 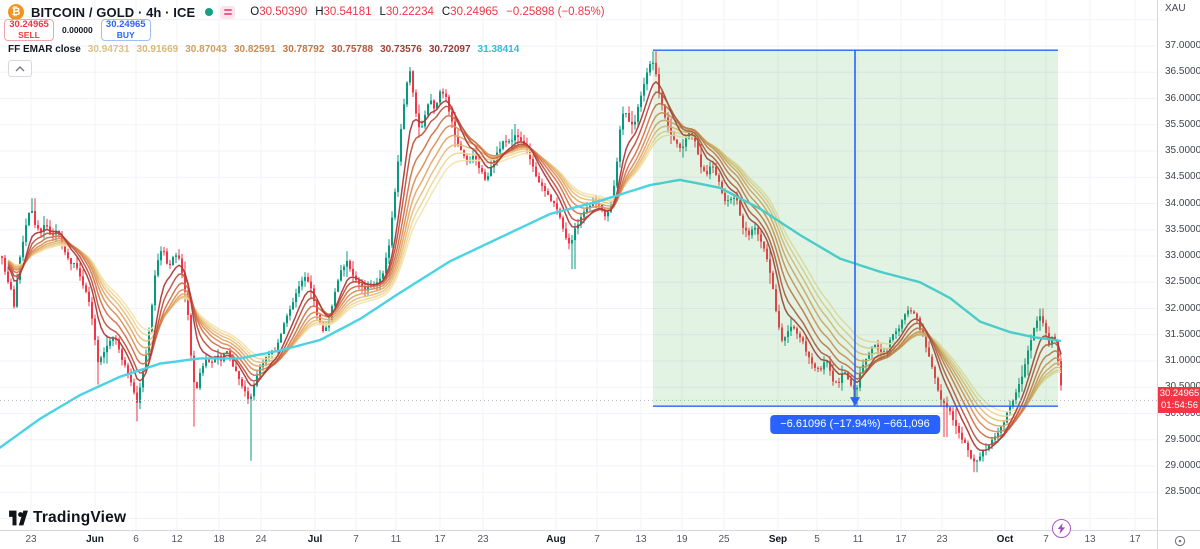 What do you see at coordinates (449, 49) in the screenshot?
I see `indicator-value: 30.72097` at bounding box center [449, 49].